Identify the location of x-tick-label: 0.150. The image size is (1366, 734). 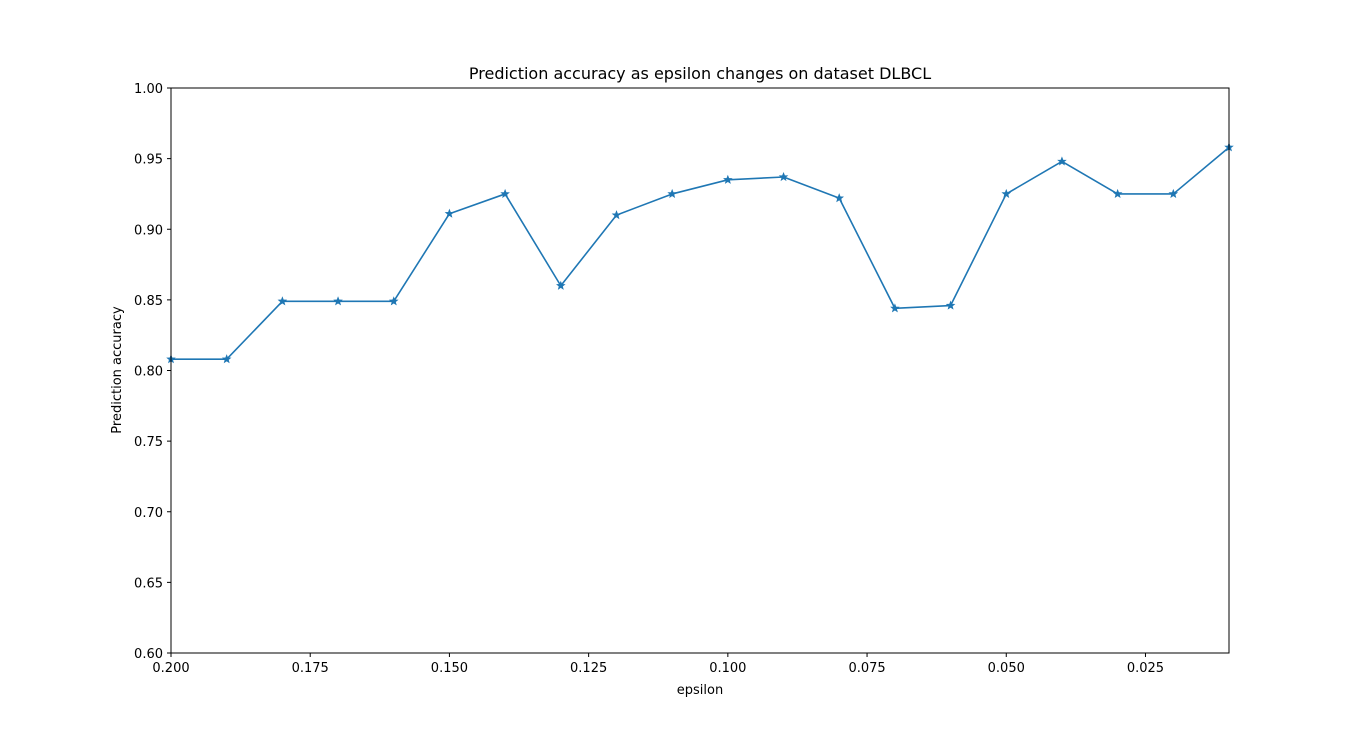
(449, 668).